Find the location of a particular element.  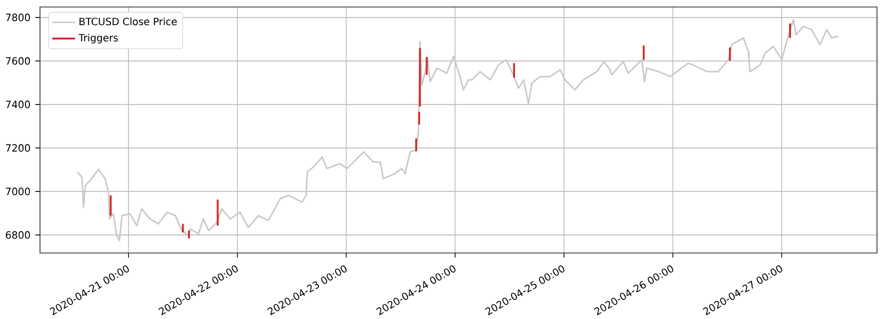

y-tick-label: 7000 is located at coordinates (18, 192).